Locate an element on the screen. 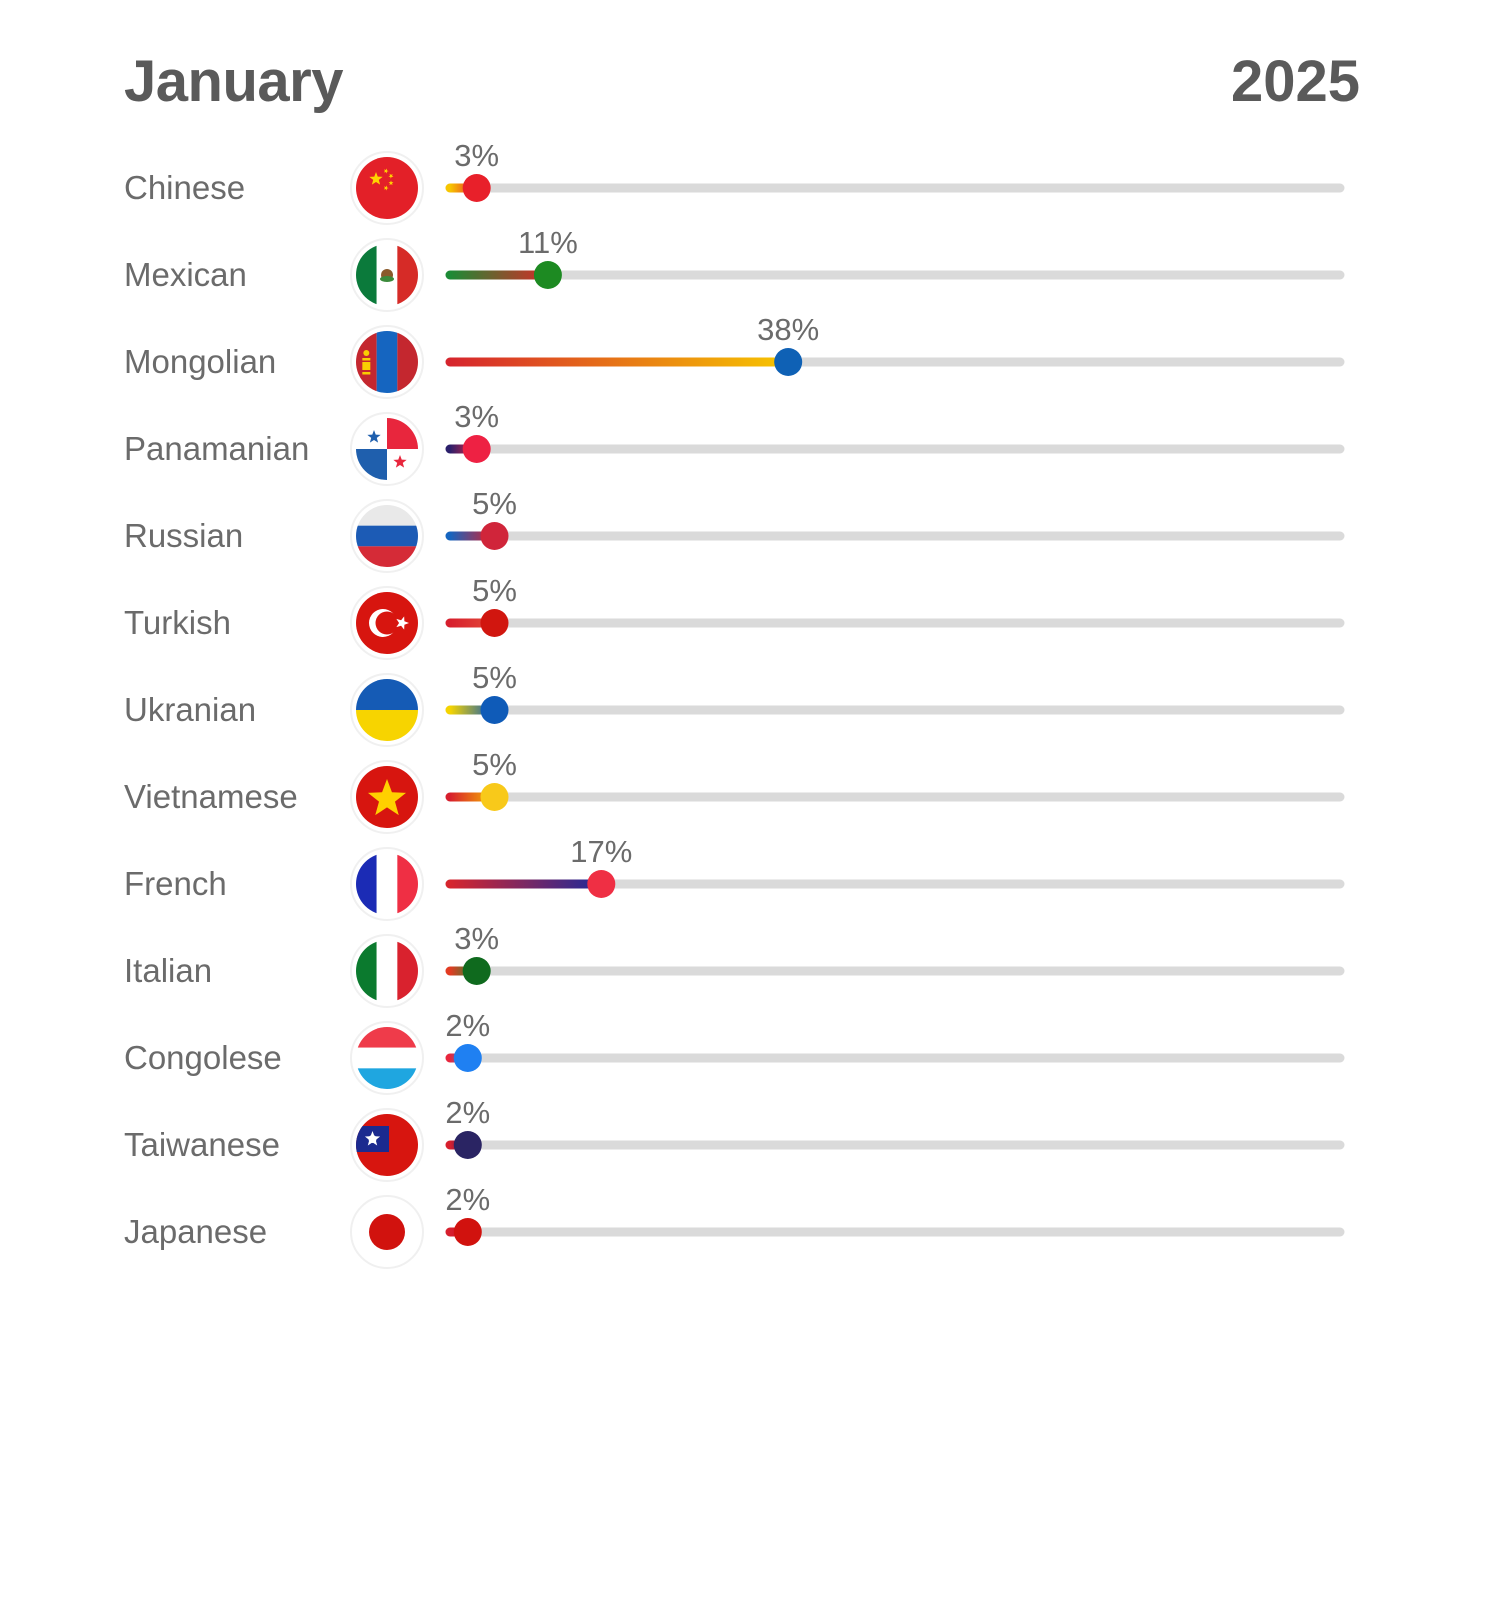  category-label-italian: Italian is located at coordinates (168, 970).